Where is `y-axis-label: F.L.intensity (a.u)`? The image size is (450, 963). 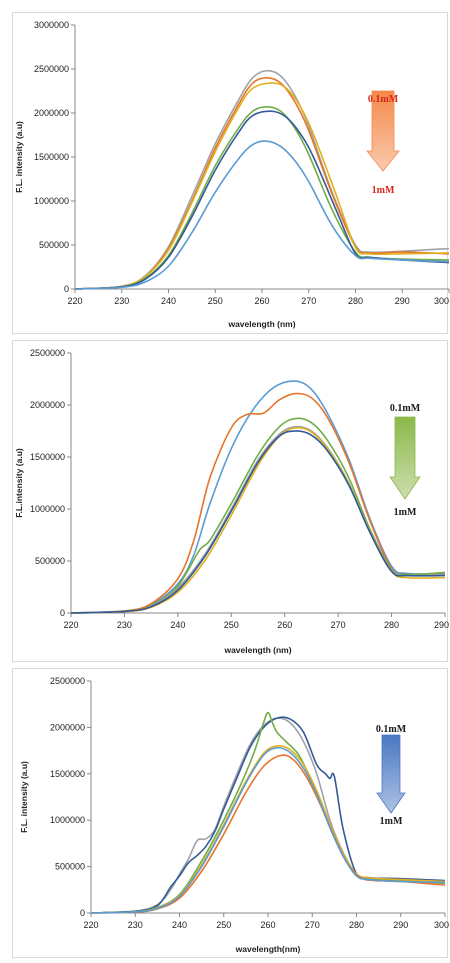 y-axis-label: F.L.intensity (a.u) is located at coordinates (19, 483).